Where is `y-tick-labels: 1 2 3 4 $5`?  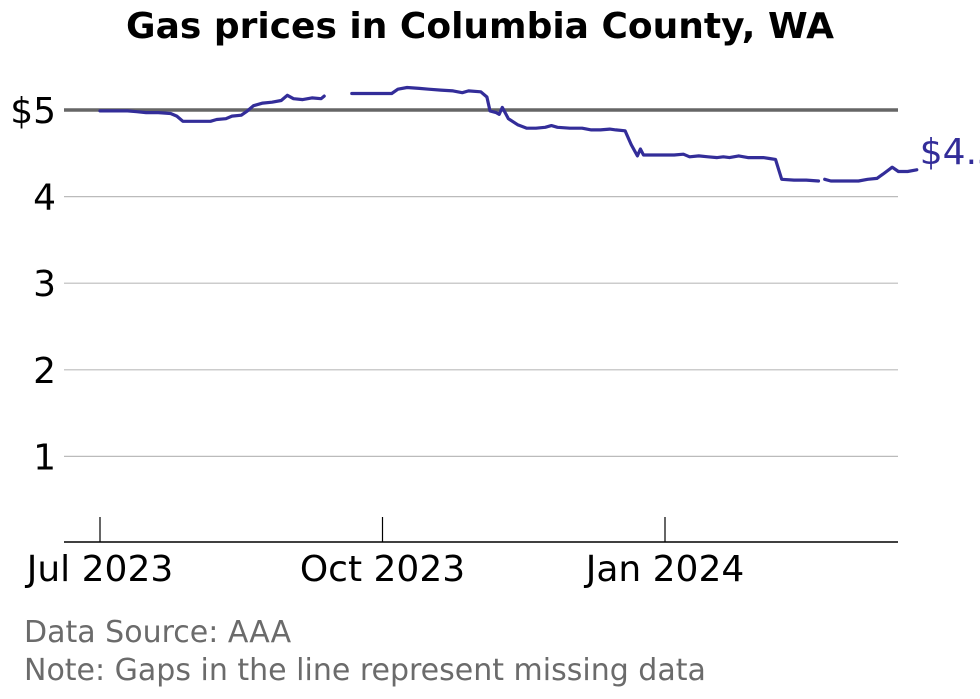 y-tick-labels: 1 2 3 4 $5 is located at coordinates (33, 284).